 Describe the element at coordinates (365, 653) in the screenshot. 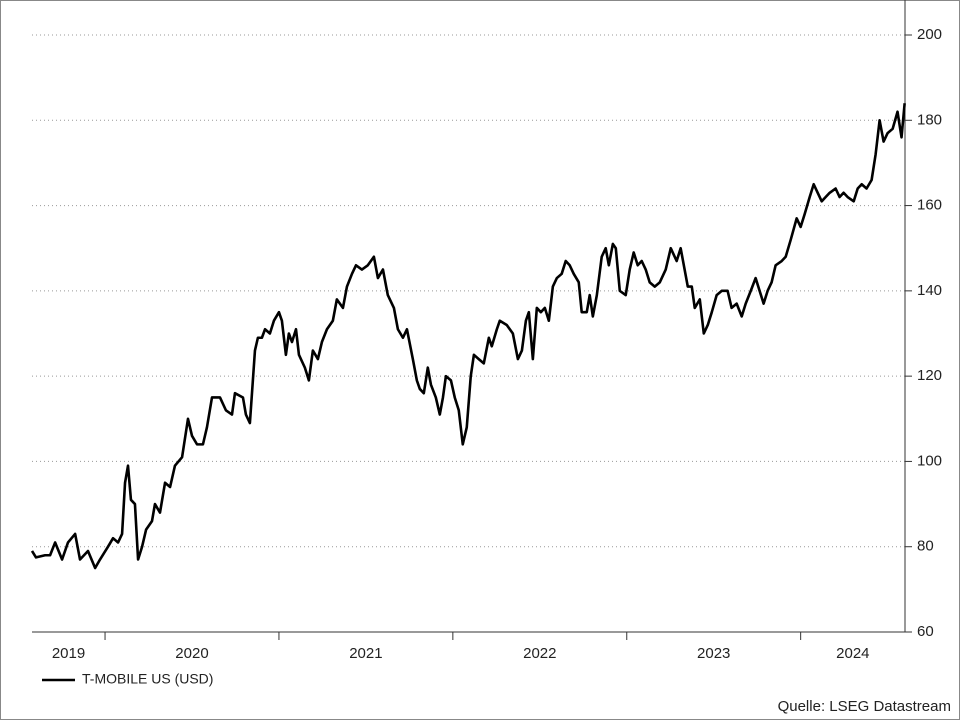

I see `x-tick-label: 2021` at that location.